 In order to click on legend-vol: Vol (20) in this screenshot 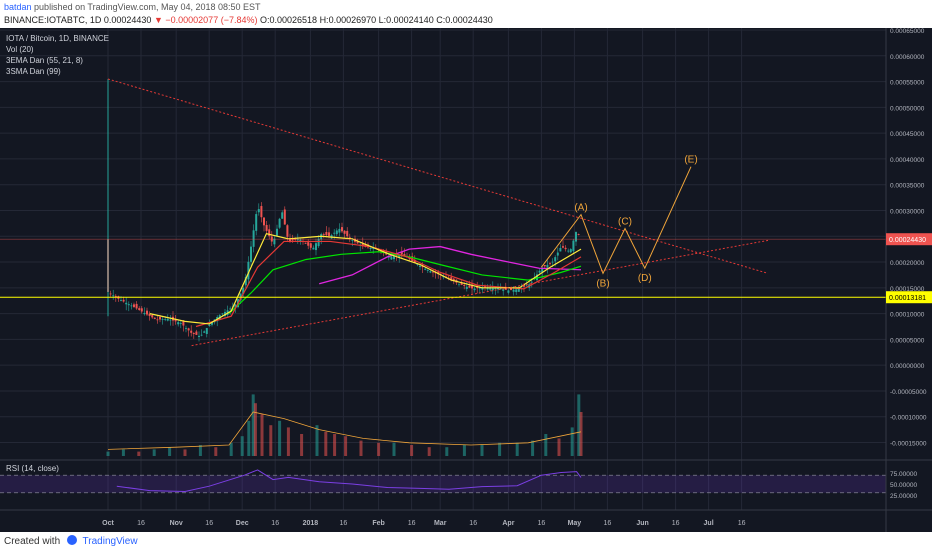, I will do `click(20, 49)`.